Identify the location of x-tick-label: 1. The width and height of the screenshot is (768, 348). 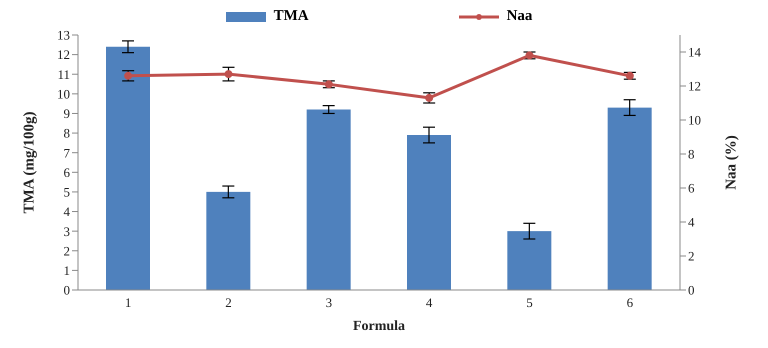
(128, 302).